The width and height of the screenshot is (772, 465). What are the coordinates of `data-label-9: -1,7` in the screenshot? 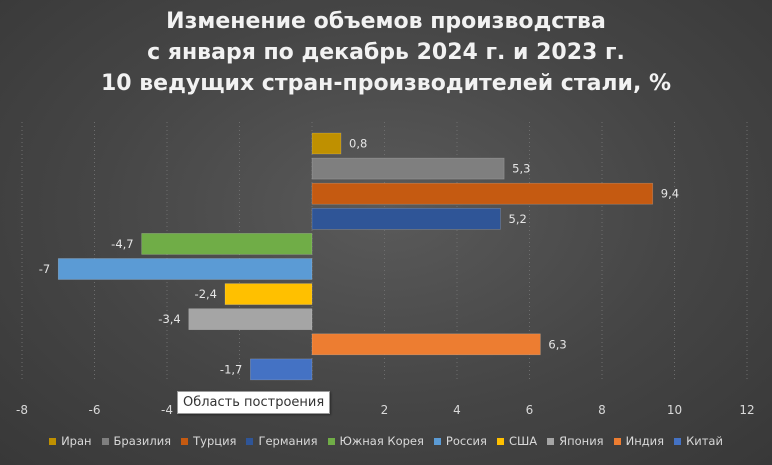 It's located at (231, 369).